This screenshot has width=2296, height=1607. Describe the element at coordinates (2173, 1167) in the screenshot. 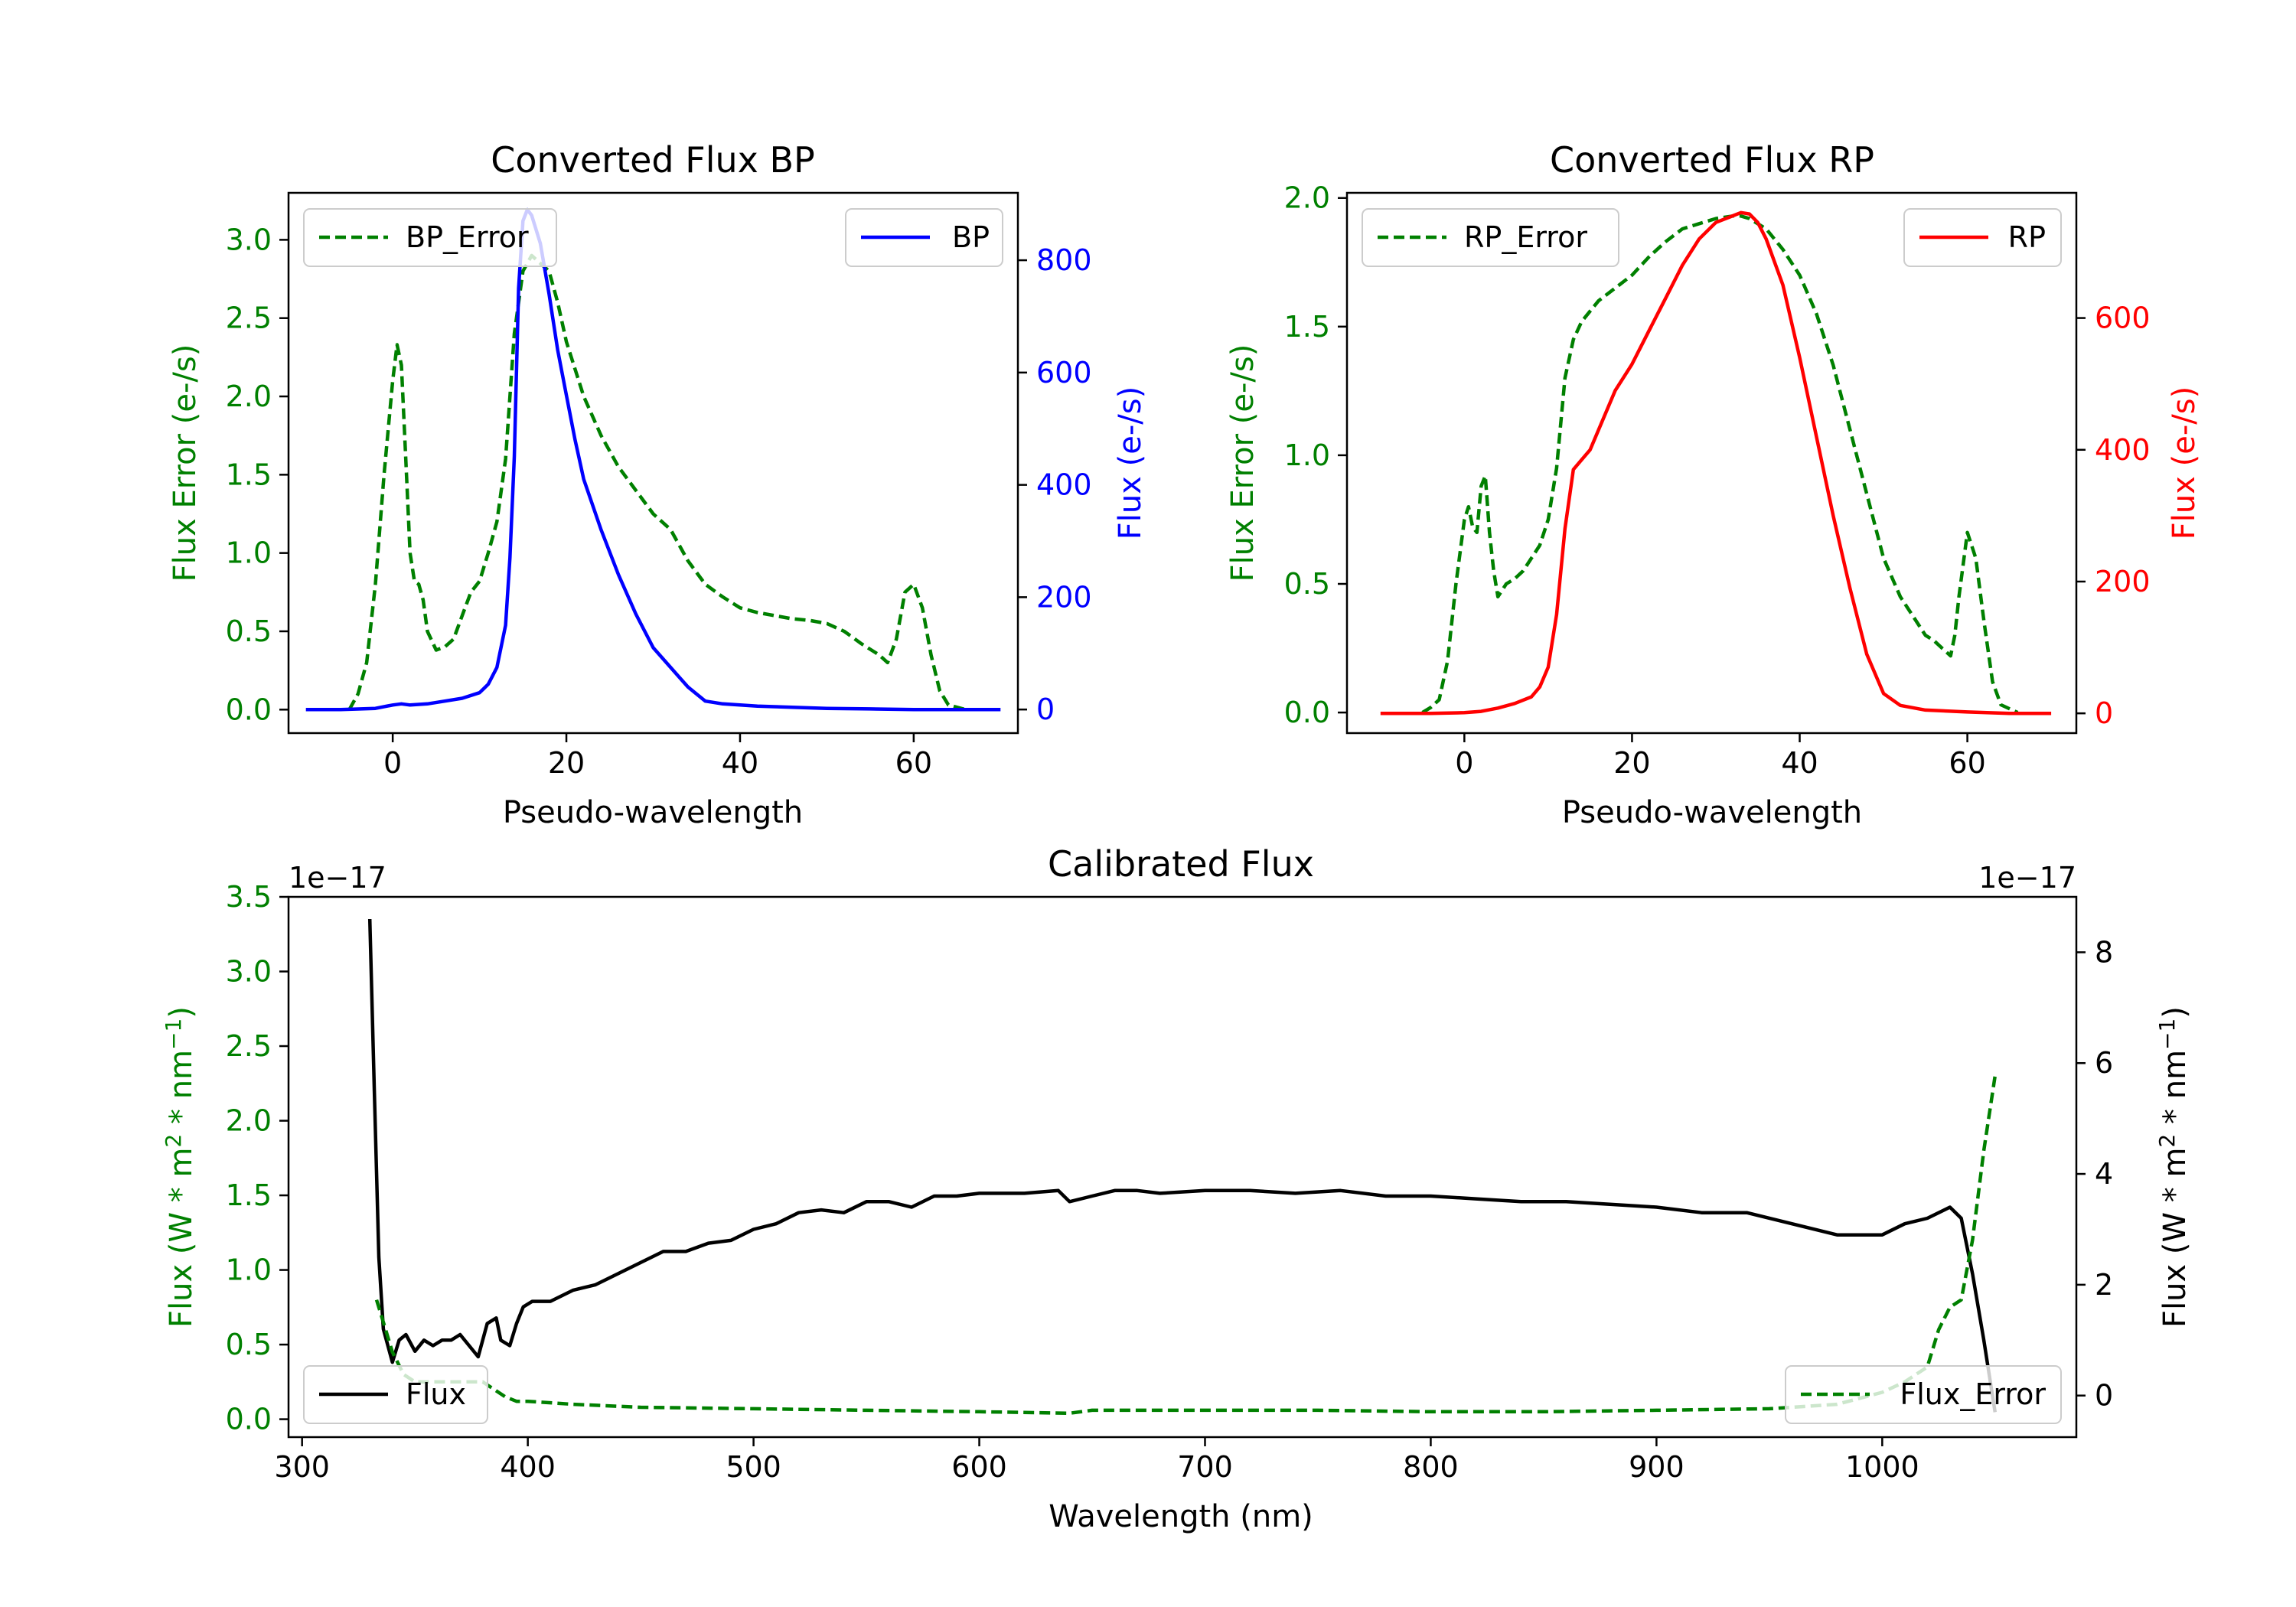

I see `y-axis-right-label: Flux (W * m2 * nm−1)` at that location.